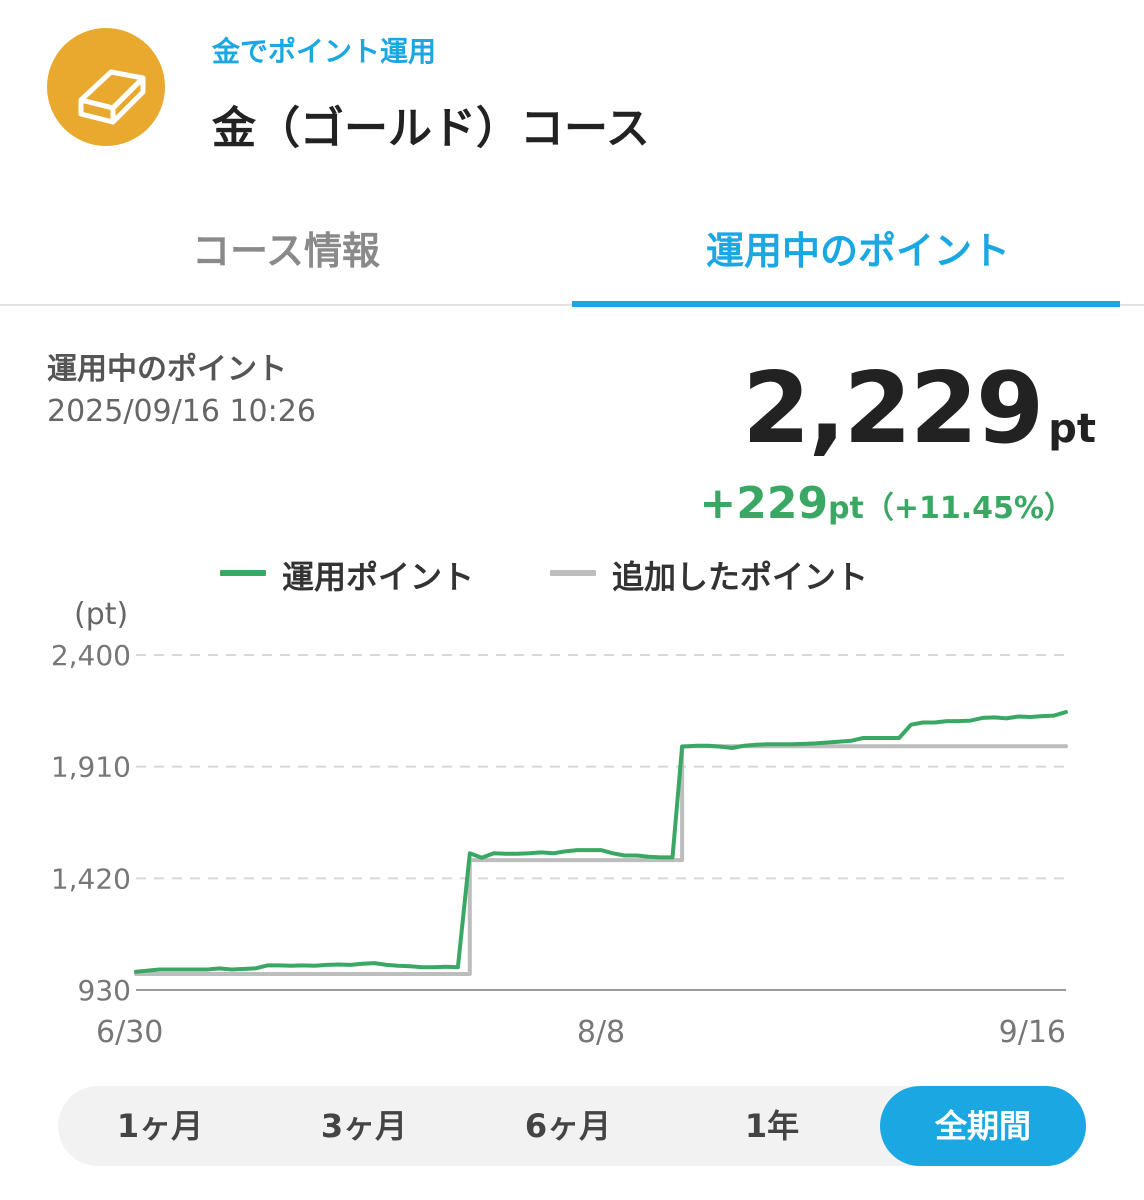 The height and width of the screenshot is (1200, 1144). I want to click on page-title: 金（ゴールド）コース, so click(431, 128).